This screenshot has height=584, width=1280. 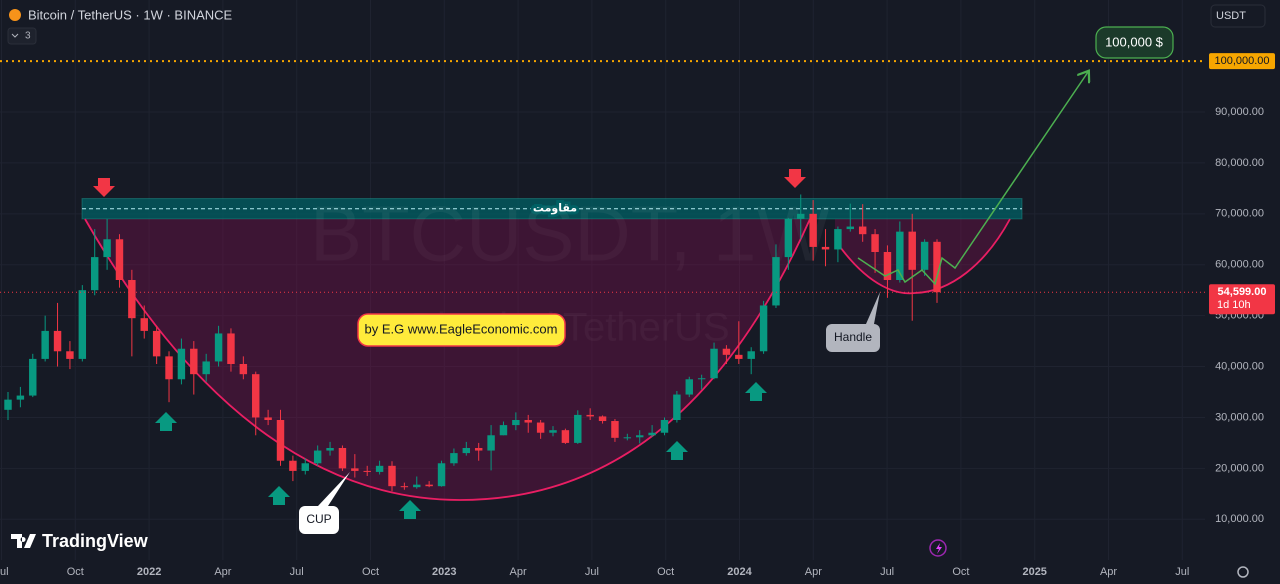 What do you see at coordinates (1242, 299) in the screenshot?
I see `last-price-box` at bounding box center [1242, 299].